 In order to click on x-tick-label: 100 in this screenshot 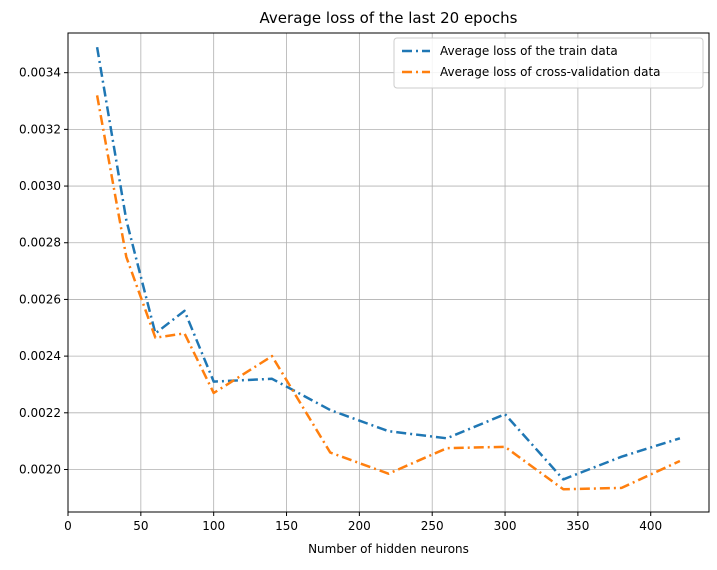, I will do `click(213, 526)`.